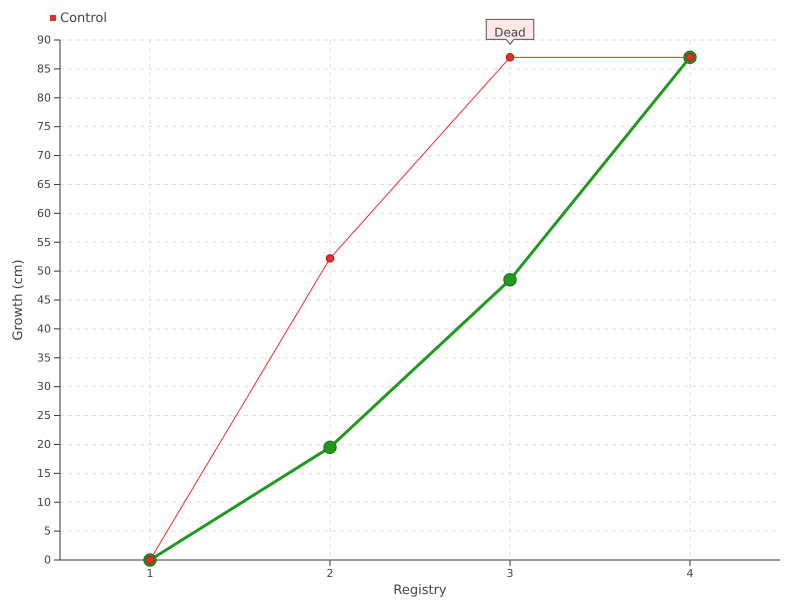  Describe the element at coordinates (420, 590) in the screenshot. I see `x-axis-title: Registry` at that location.